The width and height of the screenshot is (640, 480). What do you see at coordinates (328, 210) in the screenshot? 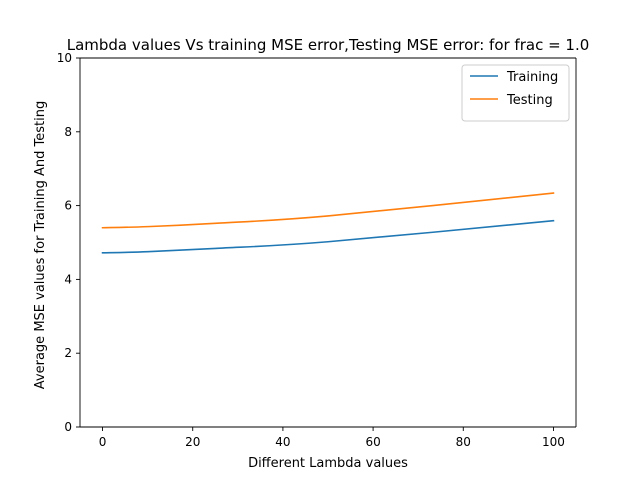
I see `series-line-testing` at bounding box center [328, 210].